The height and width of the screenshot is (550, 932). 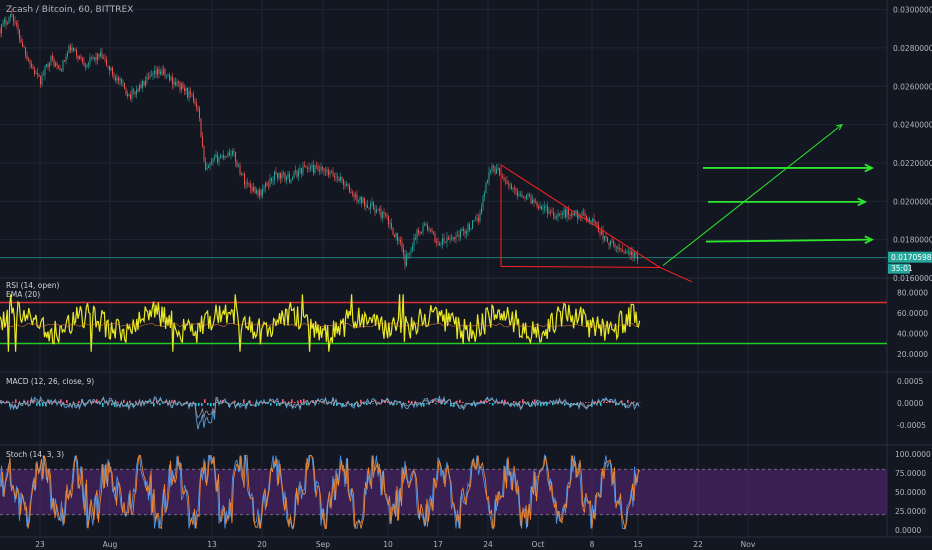 I want to click on macd-pane, so click(x=320, y=412).